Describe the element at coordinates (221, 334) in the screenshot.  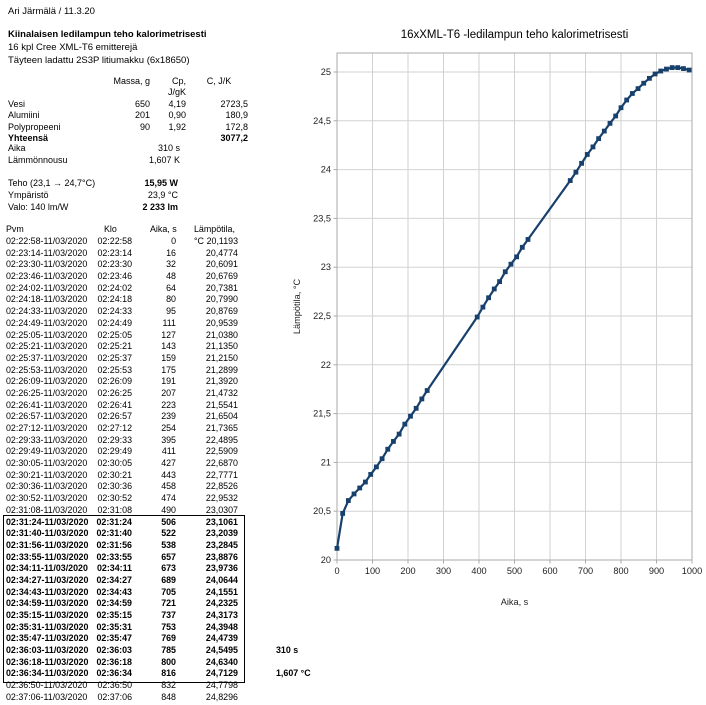
I see `cell-lampotila: 21,0380` at that location.